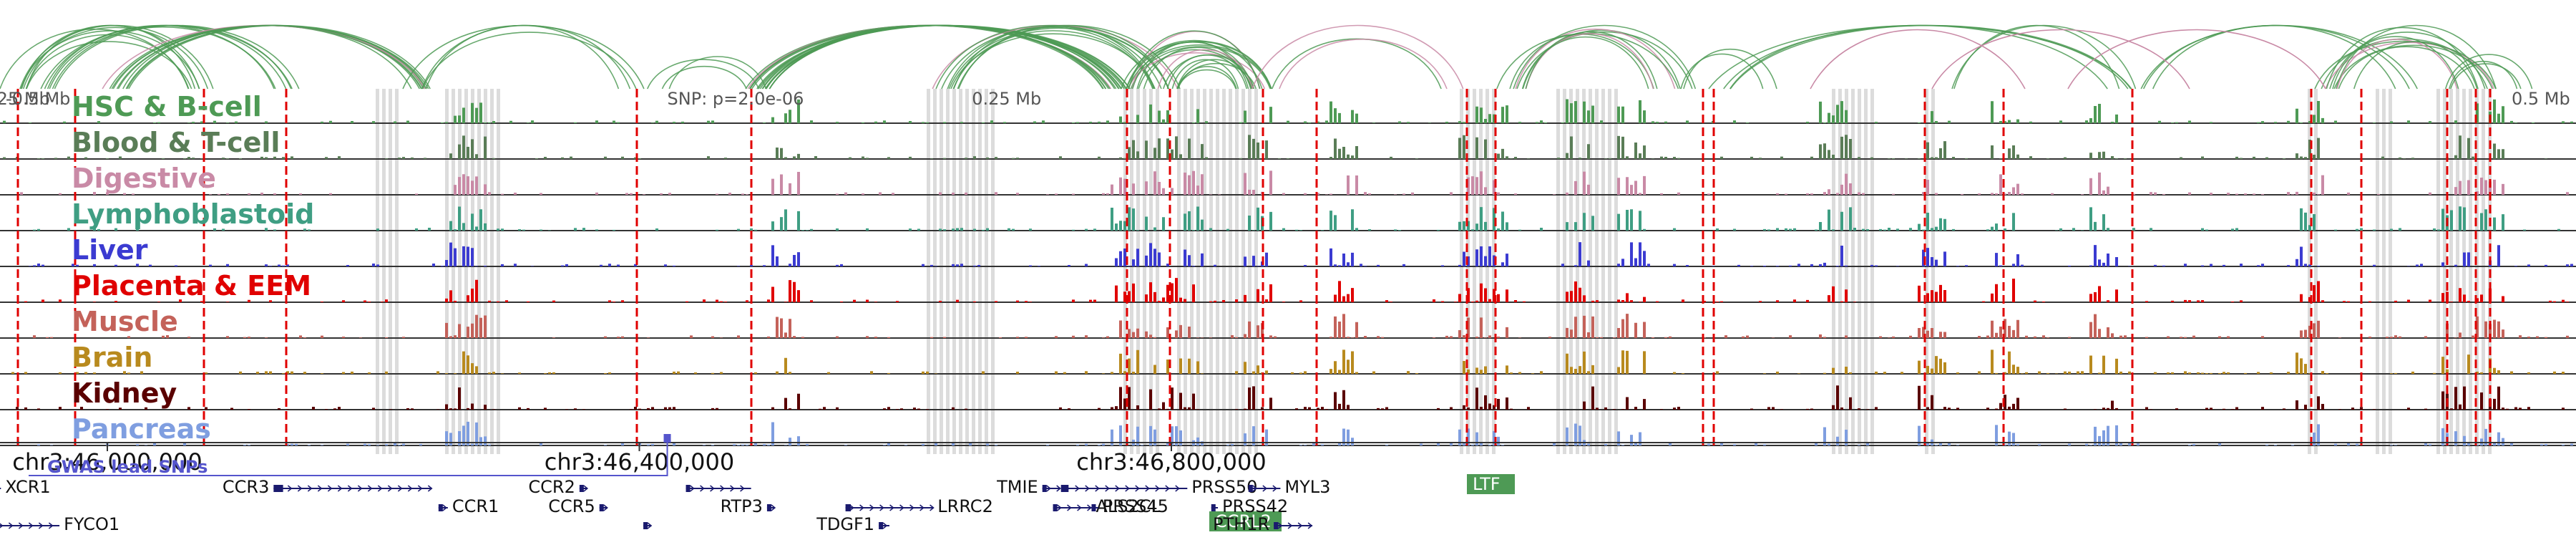  I want to click on gwas-lead-snps-label: GWAS lead SNPs, so click(127, 467).